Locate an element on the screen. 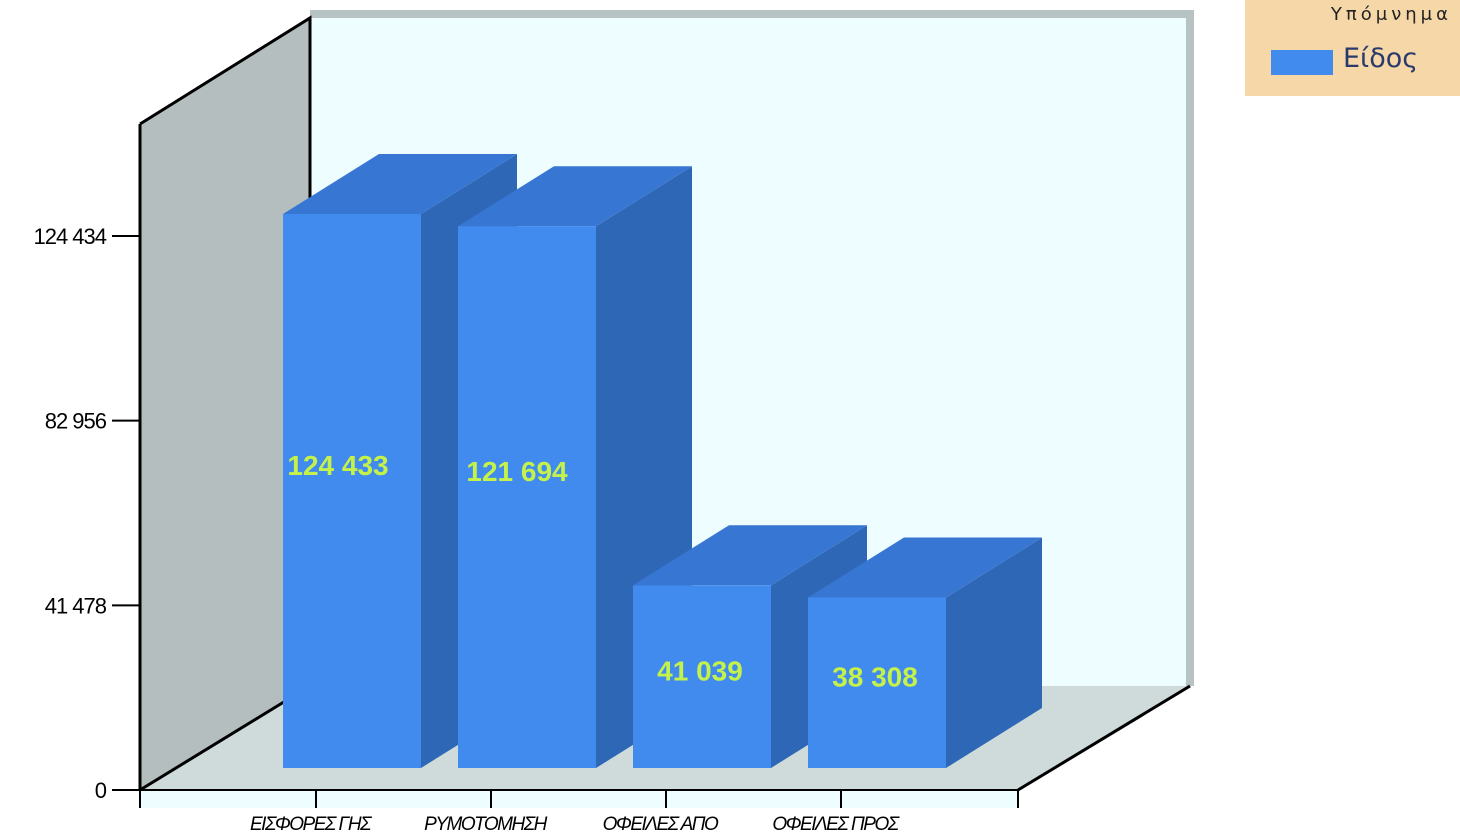 The image size is (1460, 832). legend-series-label: Είδος is located at coordinates (1381, 58).